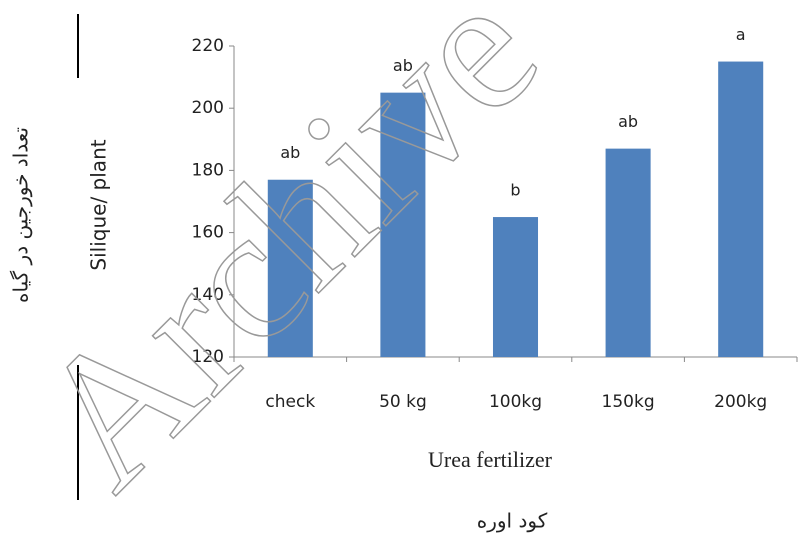 This screenshot has height=544, width=801. What do you see at coordinates (208, 108) in the screenshot?
I see `y-tick-label: 200` at bounding box center [208, 108].